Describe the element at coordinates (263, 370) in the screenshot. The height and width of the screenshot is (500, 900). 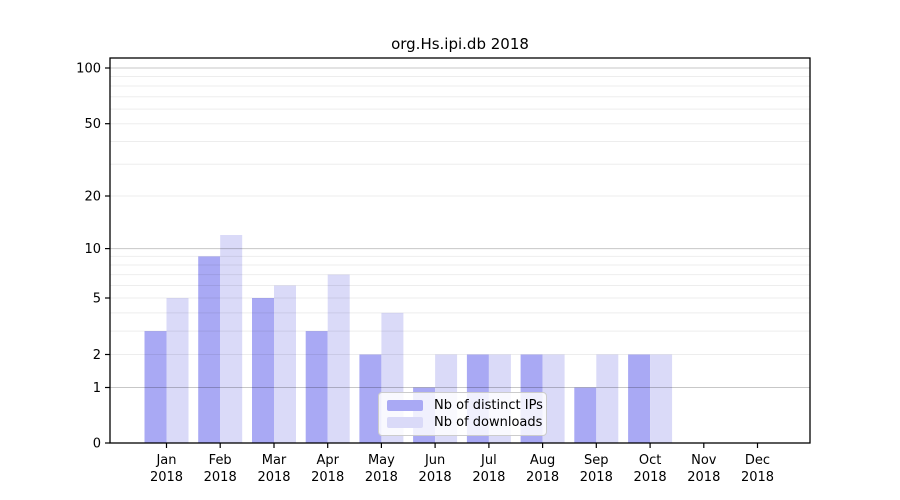
I see `bar-nb-of-distinct-ips-mar` at that location.